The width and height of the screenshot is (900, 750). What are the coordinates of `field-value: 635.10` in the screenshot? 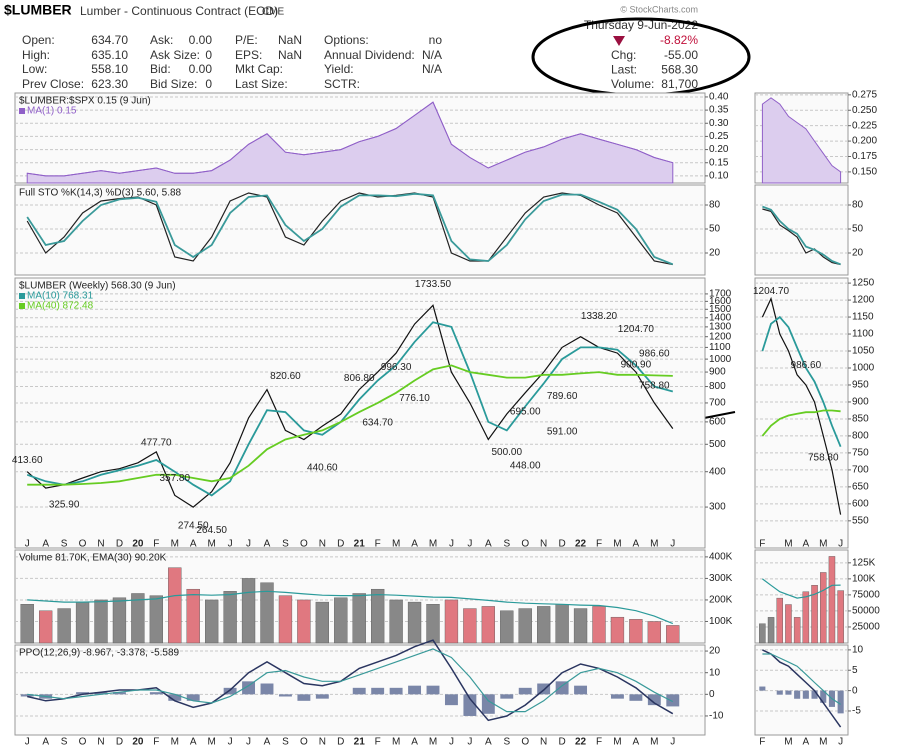 It's located at (109, 55).